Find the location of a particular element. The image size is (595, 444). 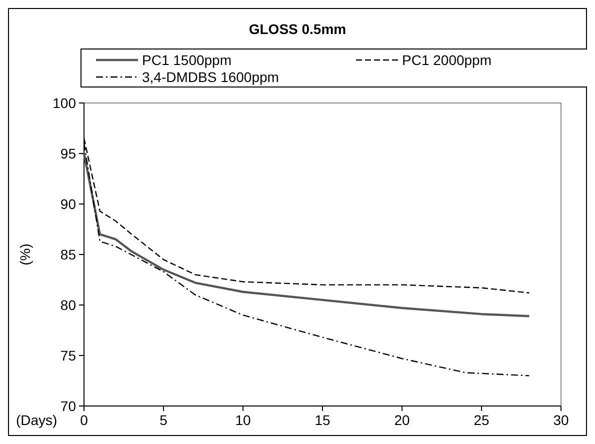

y-tick-label: 95 is located at coordinates (68, 154).